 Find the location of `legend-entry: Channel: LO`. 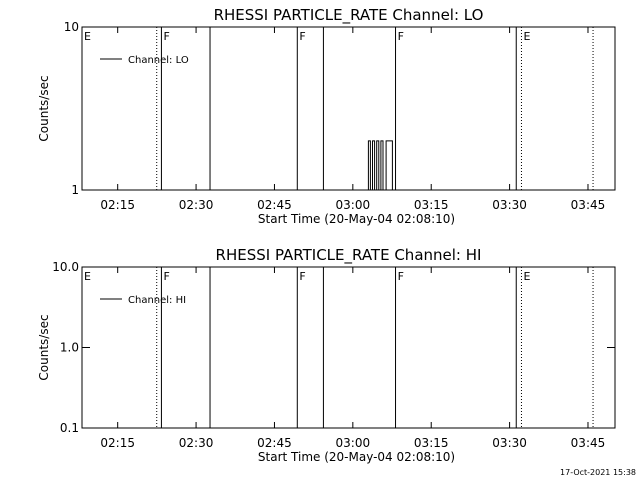

legend-entry: Channel: LO is located at coordinates (158, 60).